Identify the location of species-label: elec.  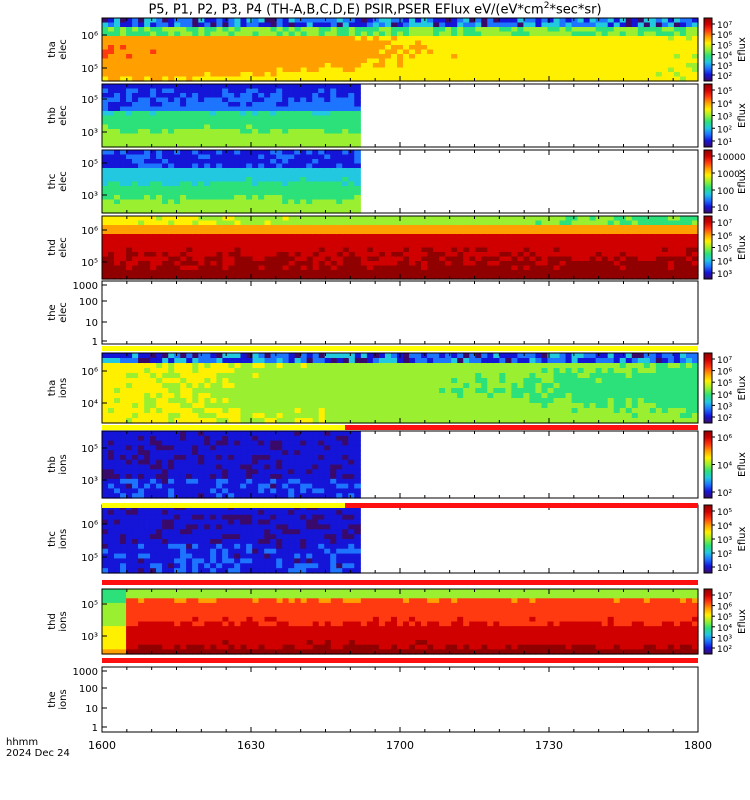
(63, 49).